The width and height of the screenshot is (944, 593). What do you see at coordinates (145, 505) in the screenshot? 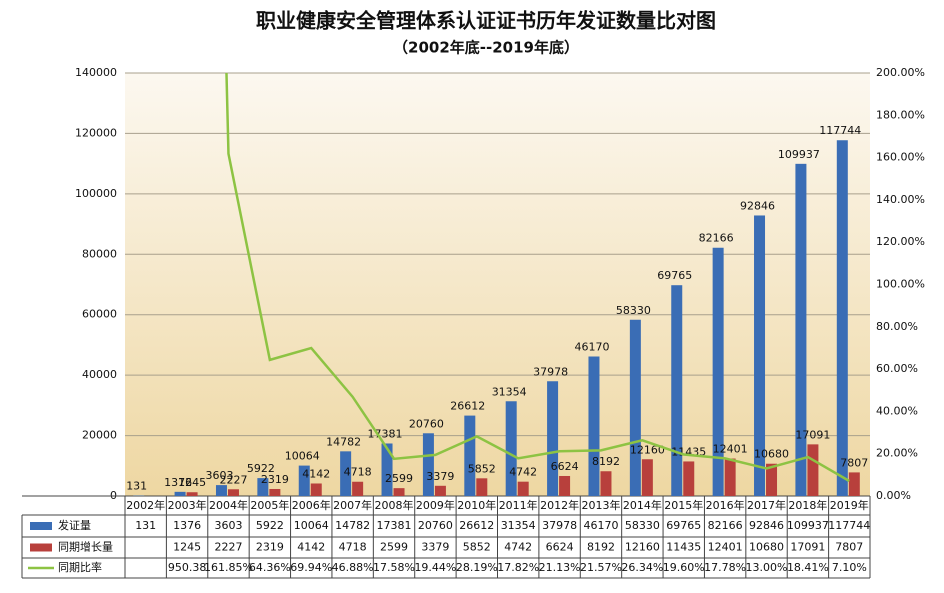
I see `x-tick-label: 2002年` at bounding box center [145, 505].